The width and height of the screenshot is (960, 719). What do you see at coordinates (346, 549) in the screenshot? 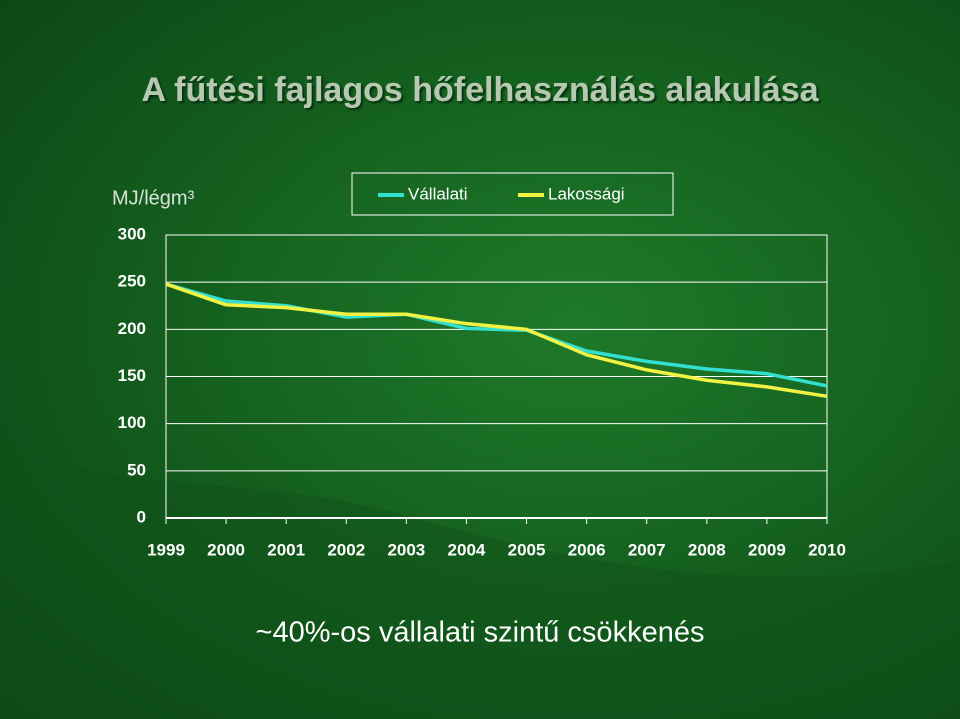
I see `x-tick-label: 2002` at bounding box center [346, 549].